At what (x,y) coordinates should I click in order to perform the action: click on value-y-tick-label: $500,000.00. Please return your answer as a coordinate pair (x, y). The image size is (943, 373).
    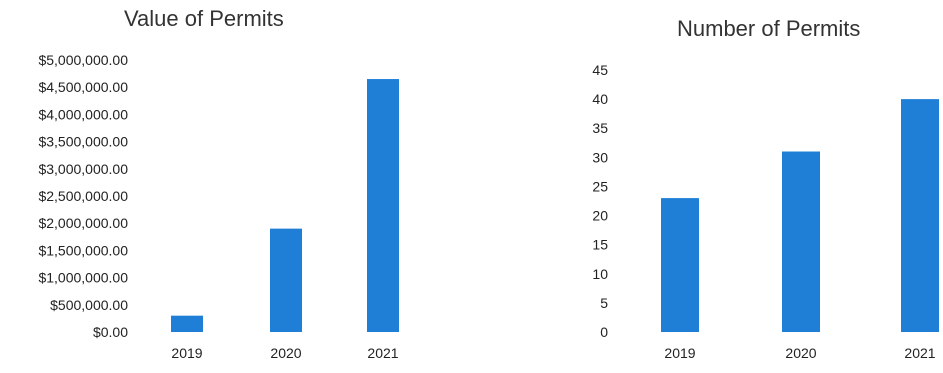
    Looking at the image, I should click on (89, 305).